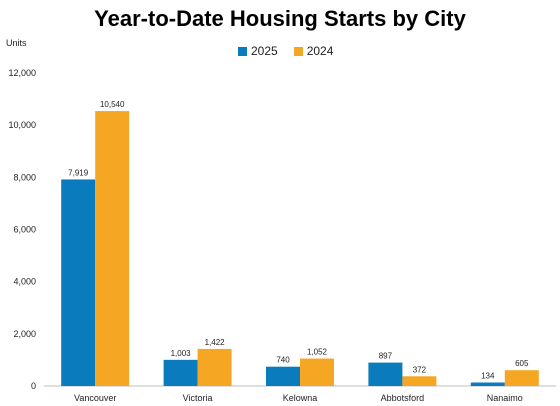 The height and width of the screenshot is (406, 560). Describe the element at coordinates (24, 177) in the screenshot. I see `y-tick-label: 8,000` at that location.